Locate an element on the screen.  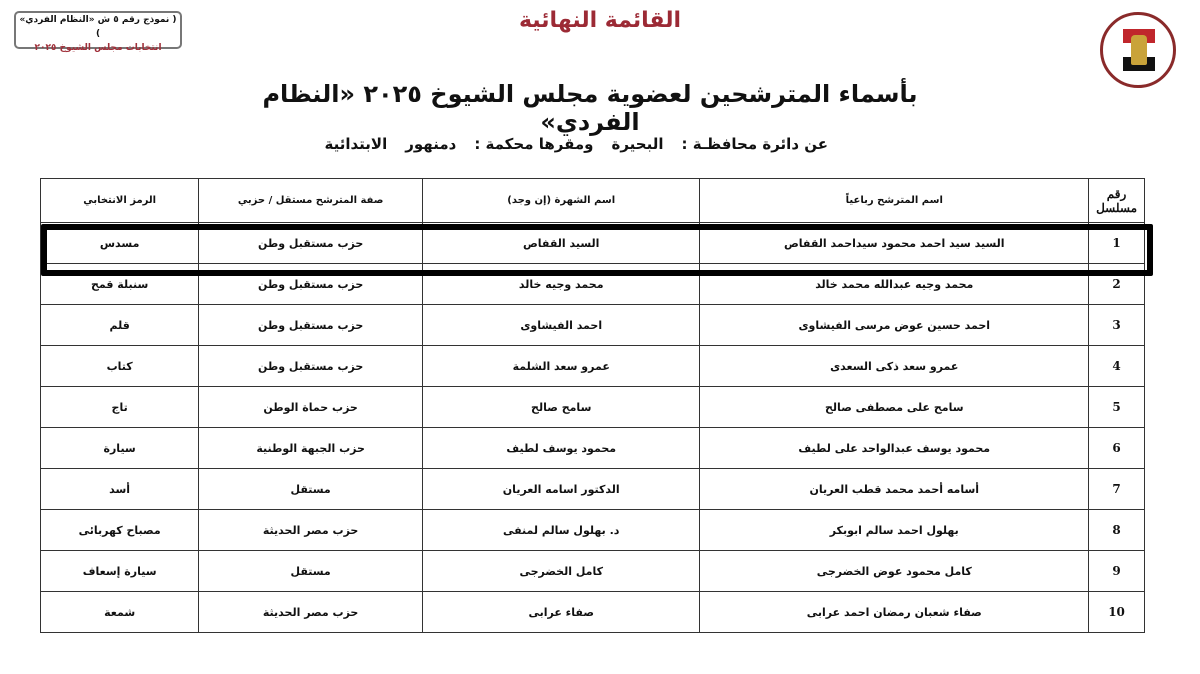
symbol-cell: سيارة is located at coordinates (119, 448).